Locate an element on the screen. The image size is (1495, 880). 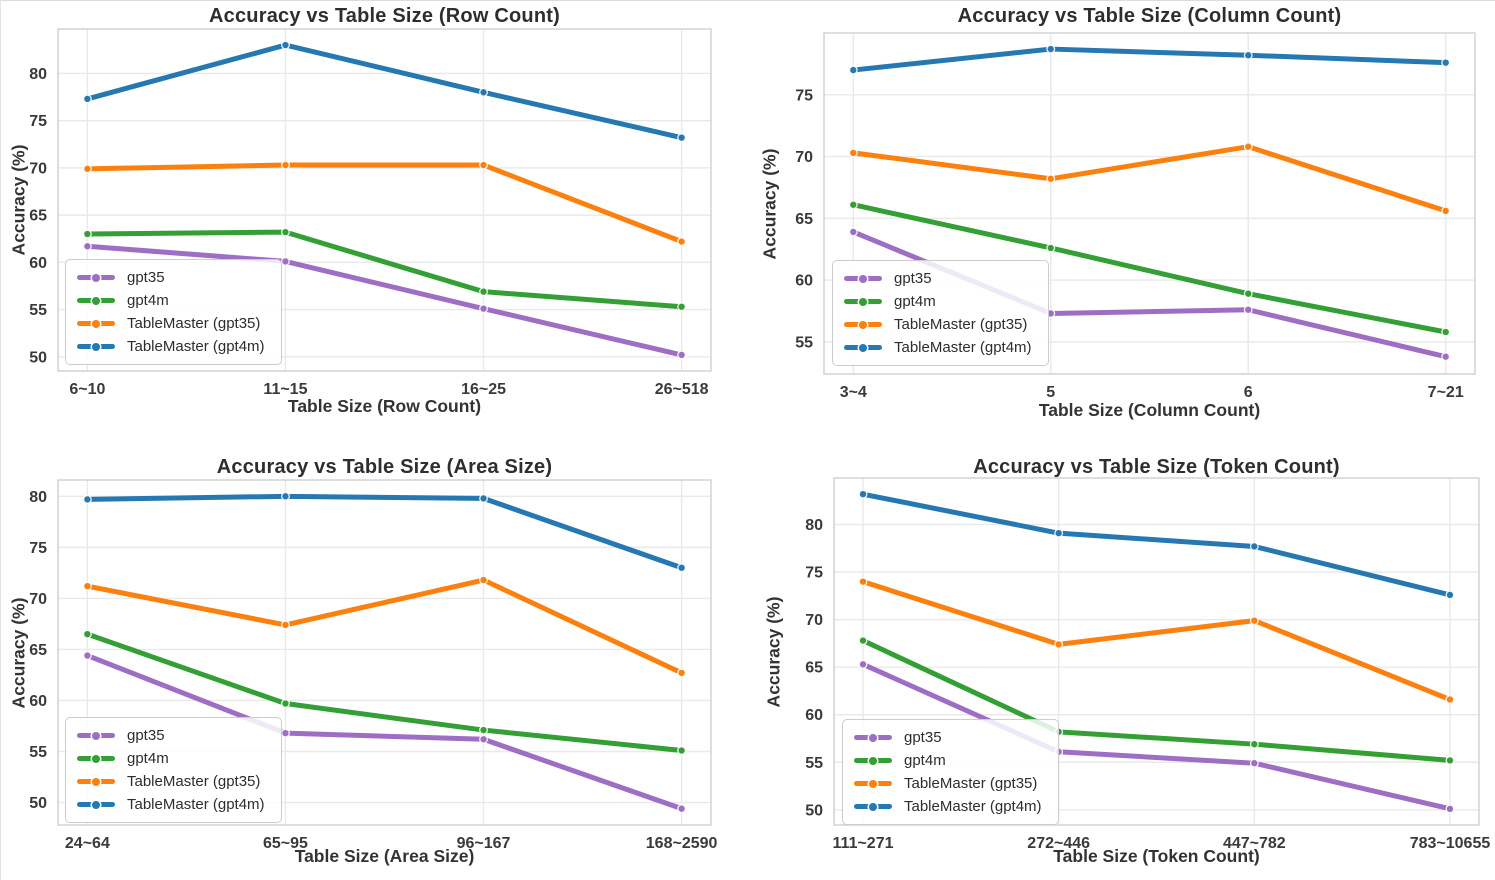
y-tick-labels: 55 60 65 70 75 is located at coordinates (804, 219).